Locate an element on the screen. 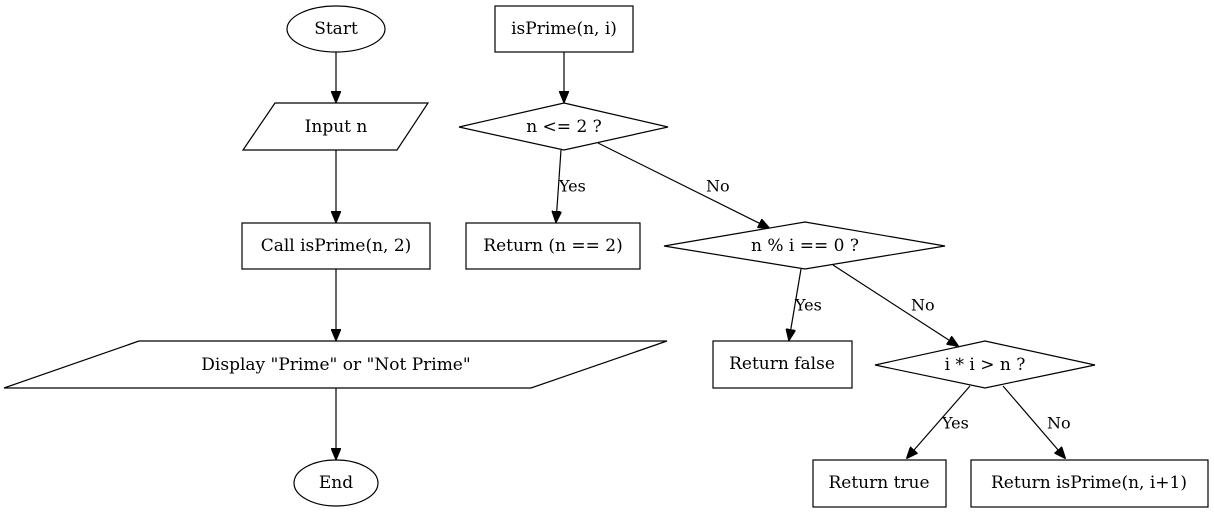  input-node: Input n is located at coordinates (335, 126).